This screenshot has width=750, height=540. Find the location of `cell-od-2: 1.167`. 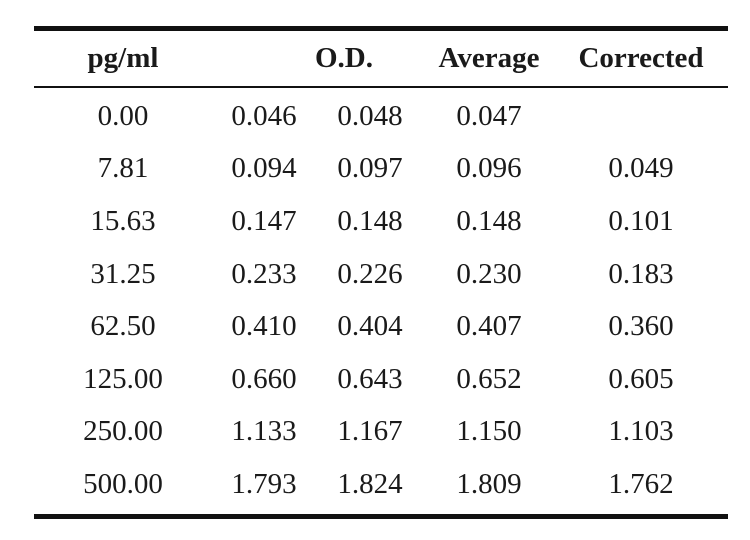

cell-od-2: 1.167 is located at coordinates (370, 431).